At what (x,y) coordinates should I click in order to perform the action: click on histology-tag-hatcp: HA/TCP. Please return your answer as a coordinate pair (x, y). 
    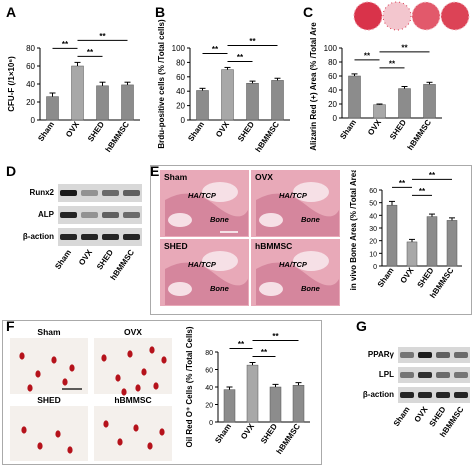
    Looking at the image, I should click on (293, 195).